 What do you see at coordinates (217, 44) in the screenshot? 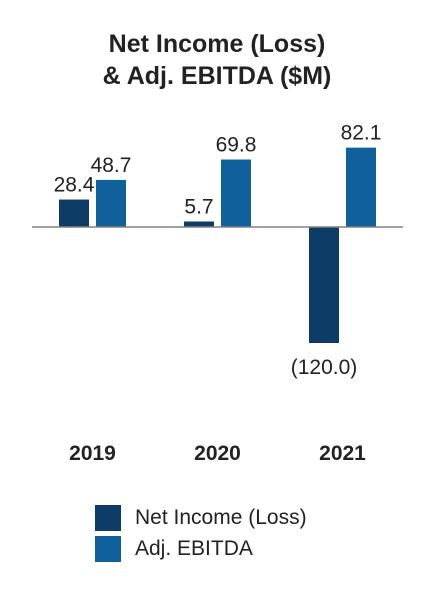
I see `chart-title-line-1: Net Income (Loss)` at bounding box center [217, 44].